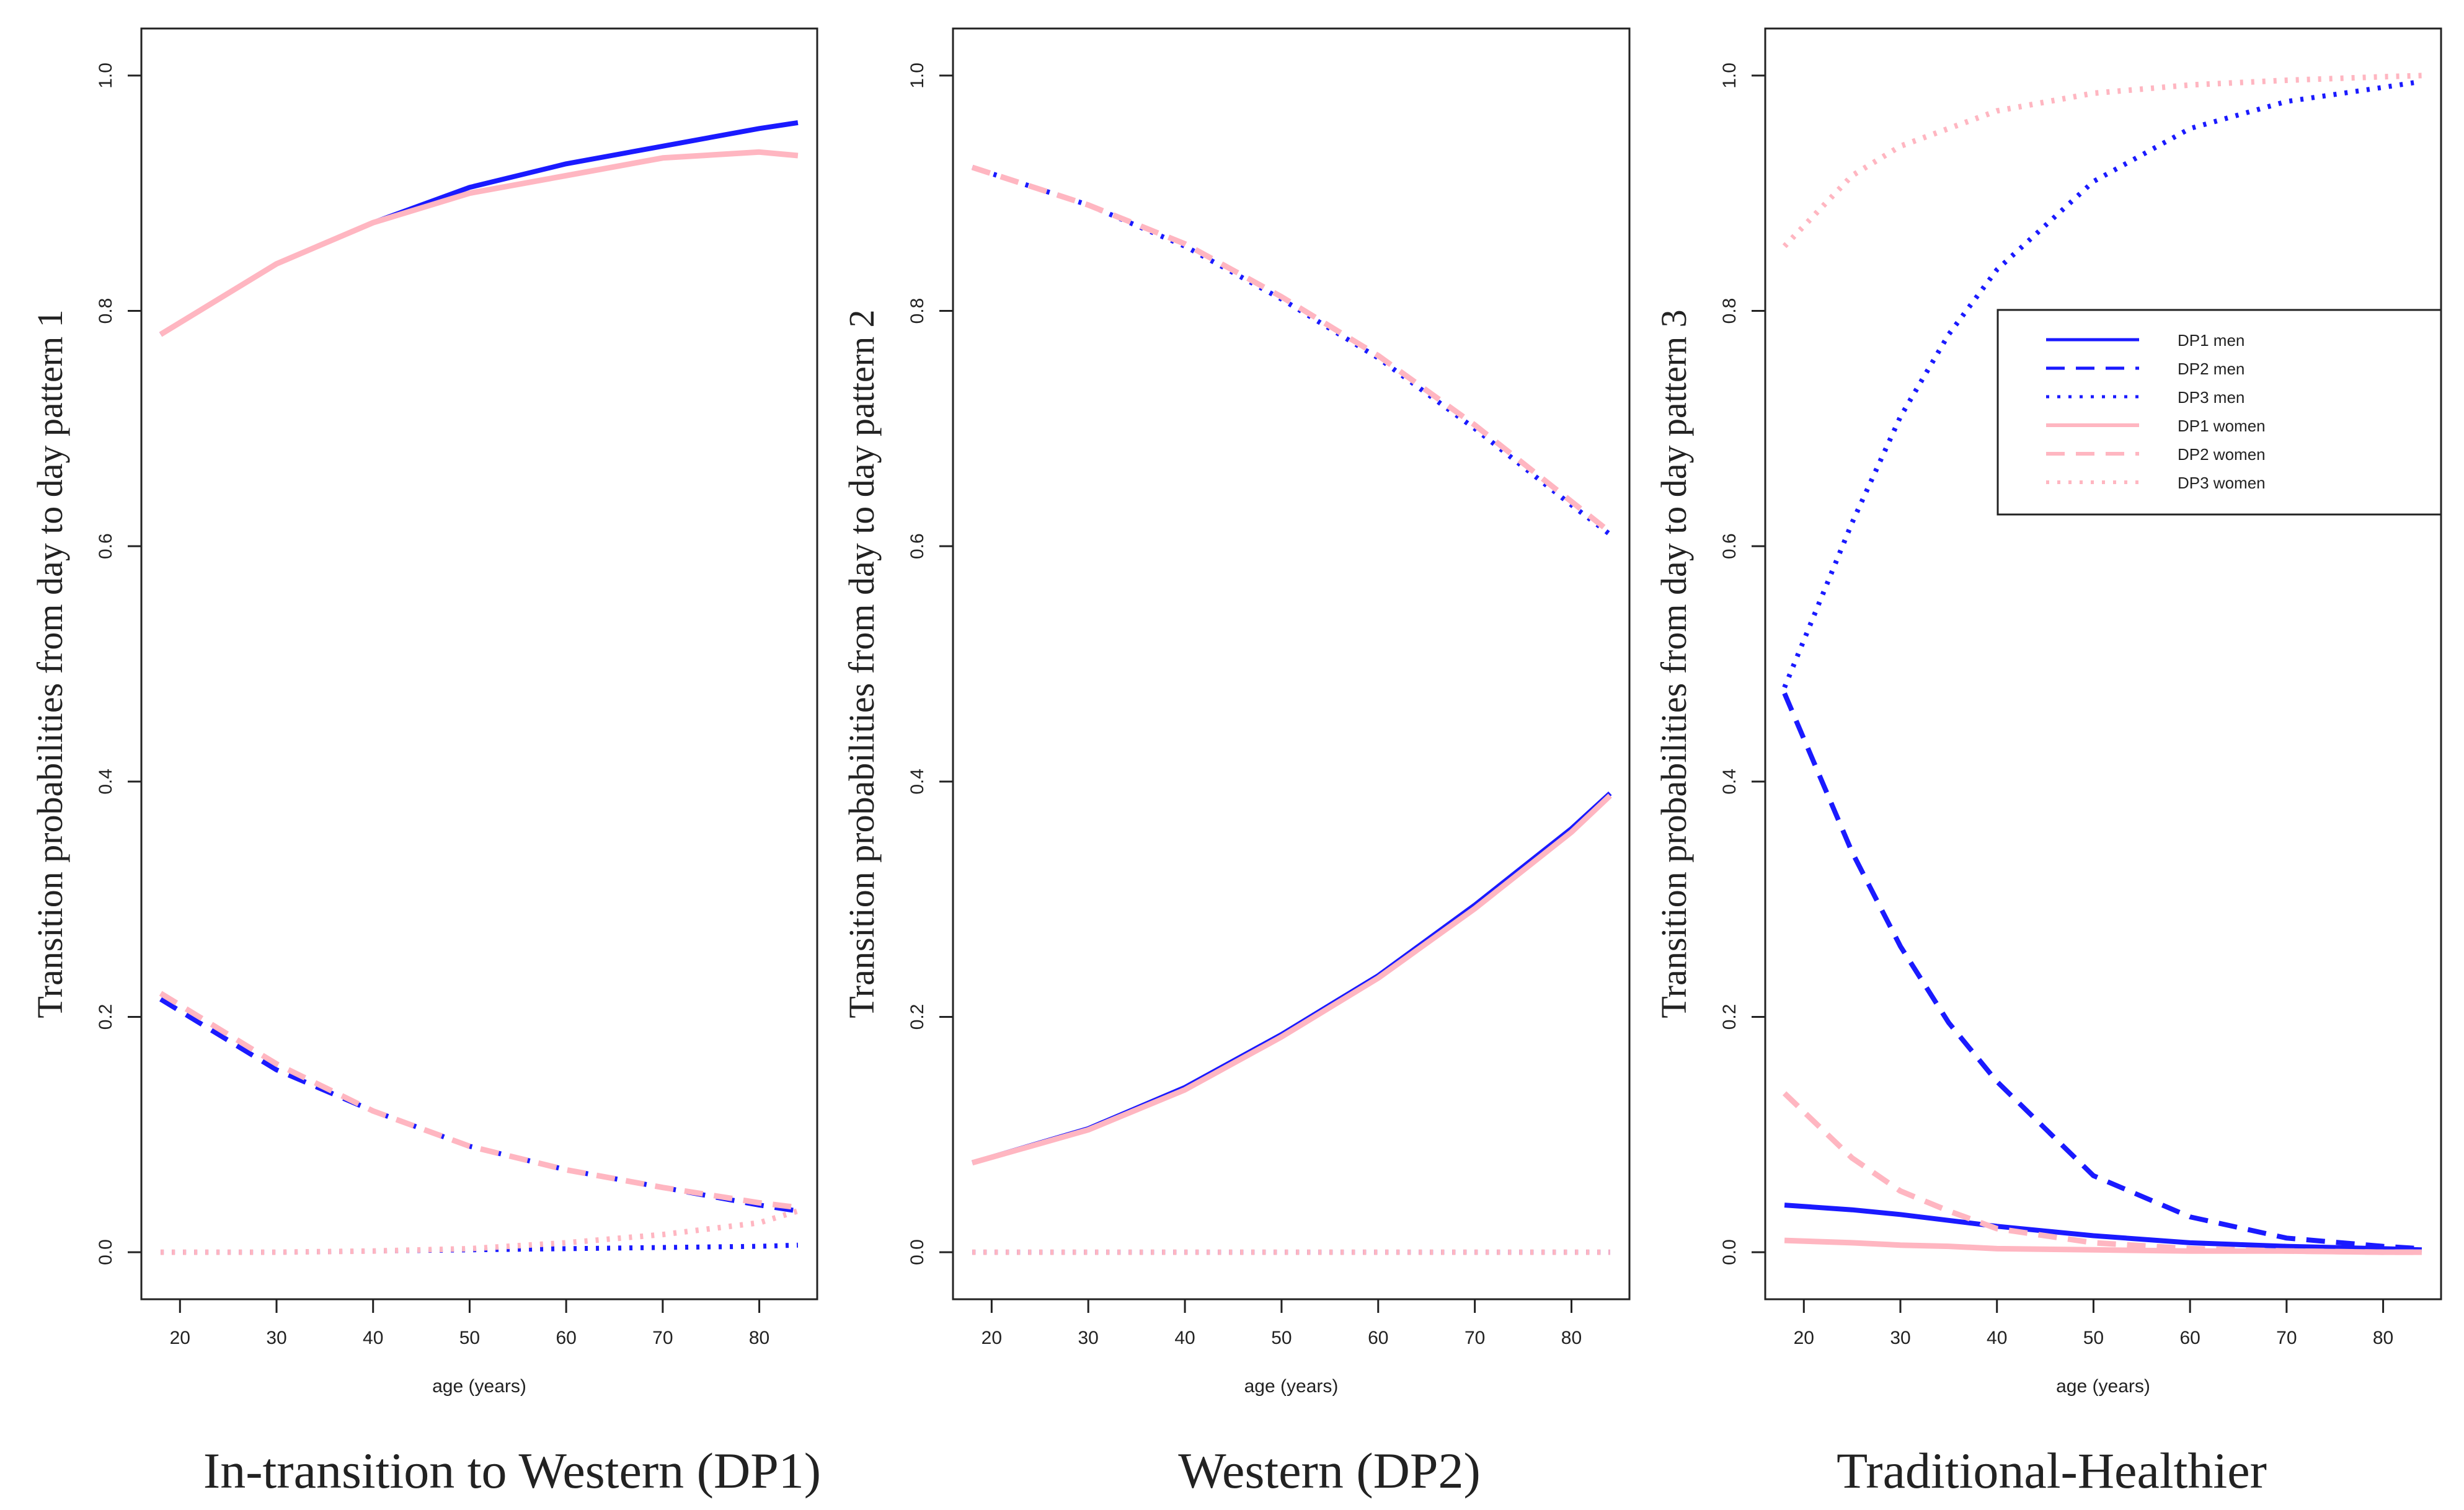 Image resolution: width=2464 pixels, height=1510 pixels. Describe the element at coordinates (2211, 397) in the screenshot. I see `legend-label: DP3 men` at that location.